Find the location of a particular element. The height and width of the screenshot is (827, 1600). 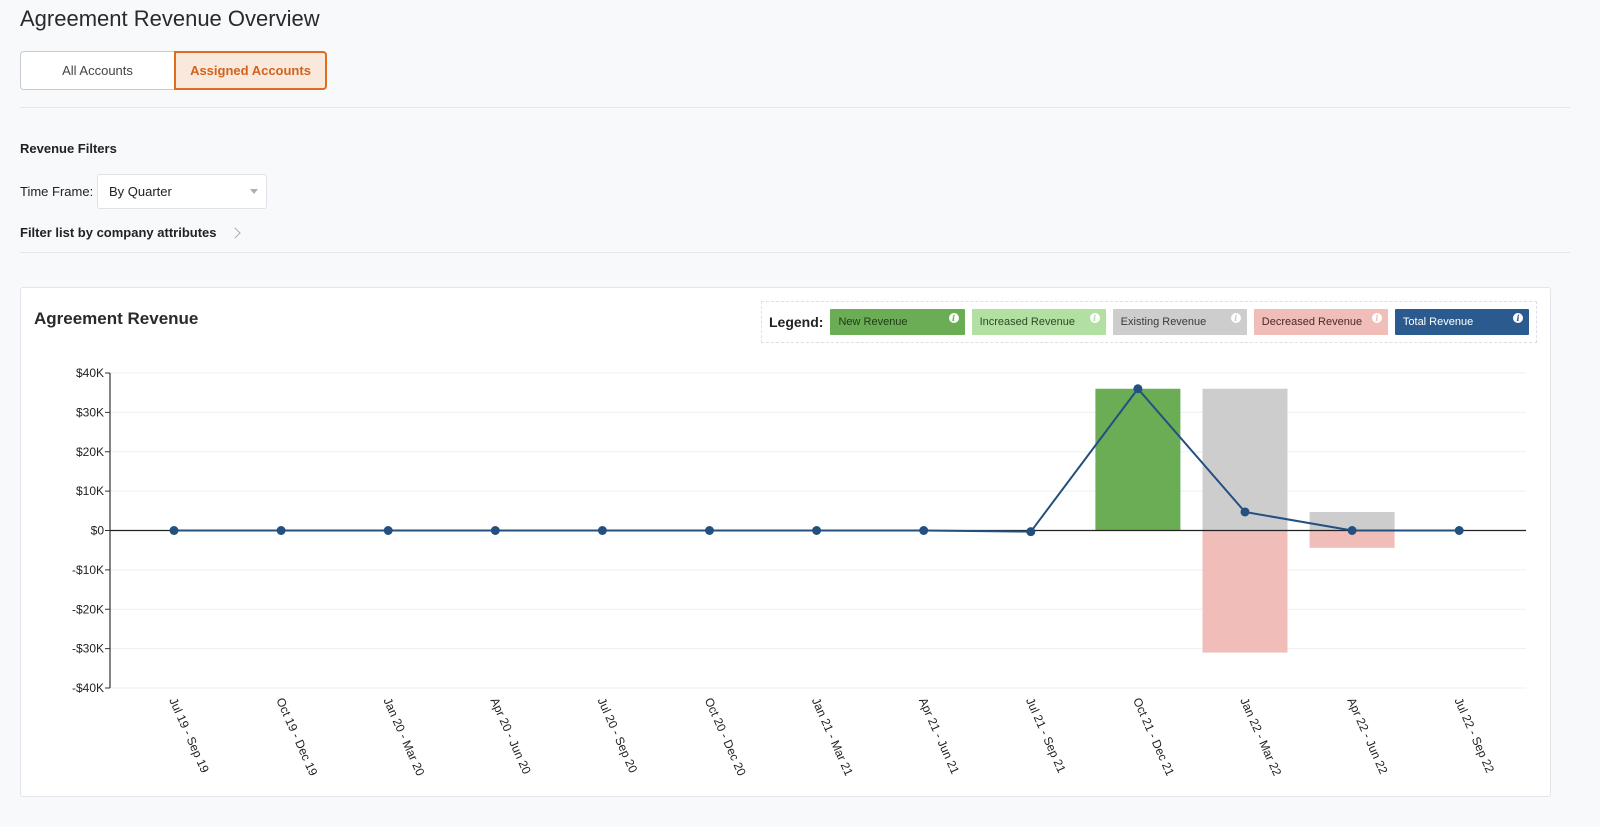

y-tick-label: -$40K is located at coordinates (88, 688).